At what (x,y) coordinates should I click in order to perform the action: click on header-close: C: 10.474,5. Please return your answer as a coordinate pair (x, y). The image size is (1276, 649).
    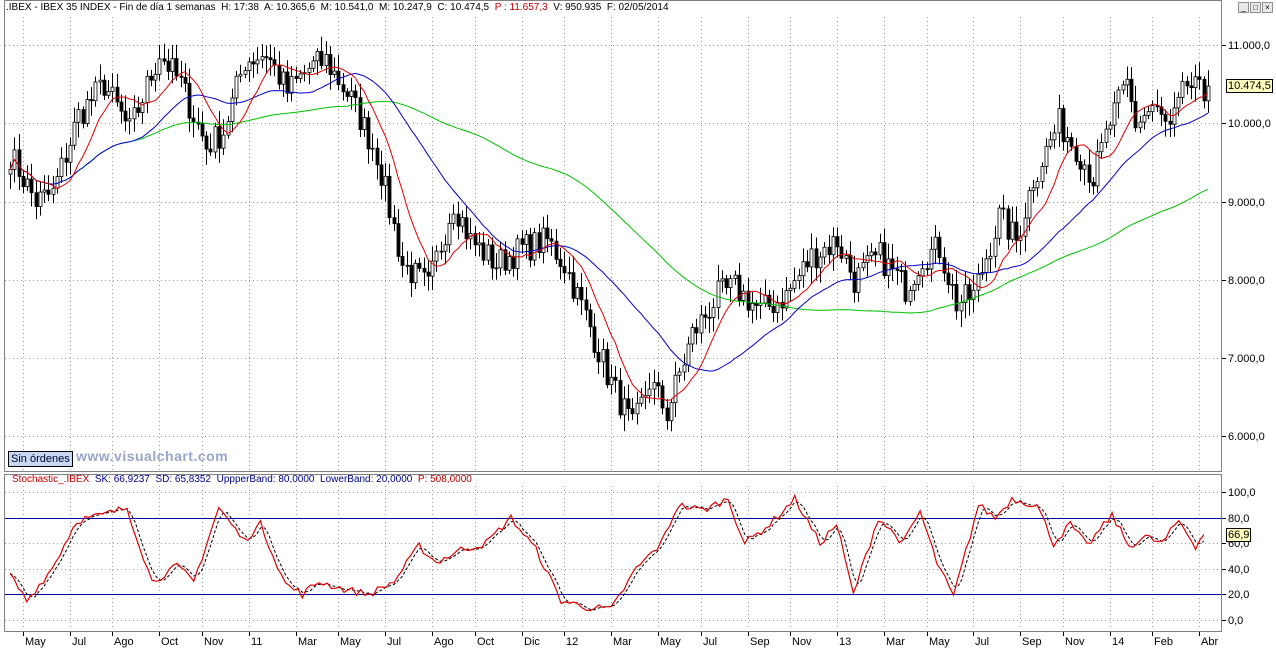
    Looking at the image, I should click on (463, 7).